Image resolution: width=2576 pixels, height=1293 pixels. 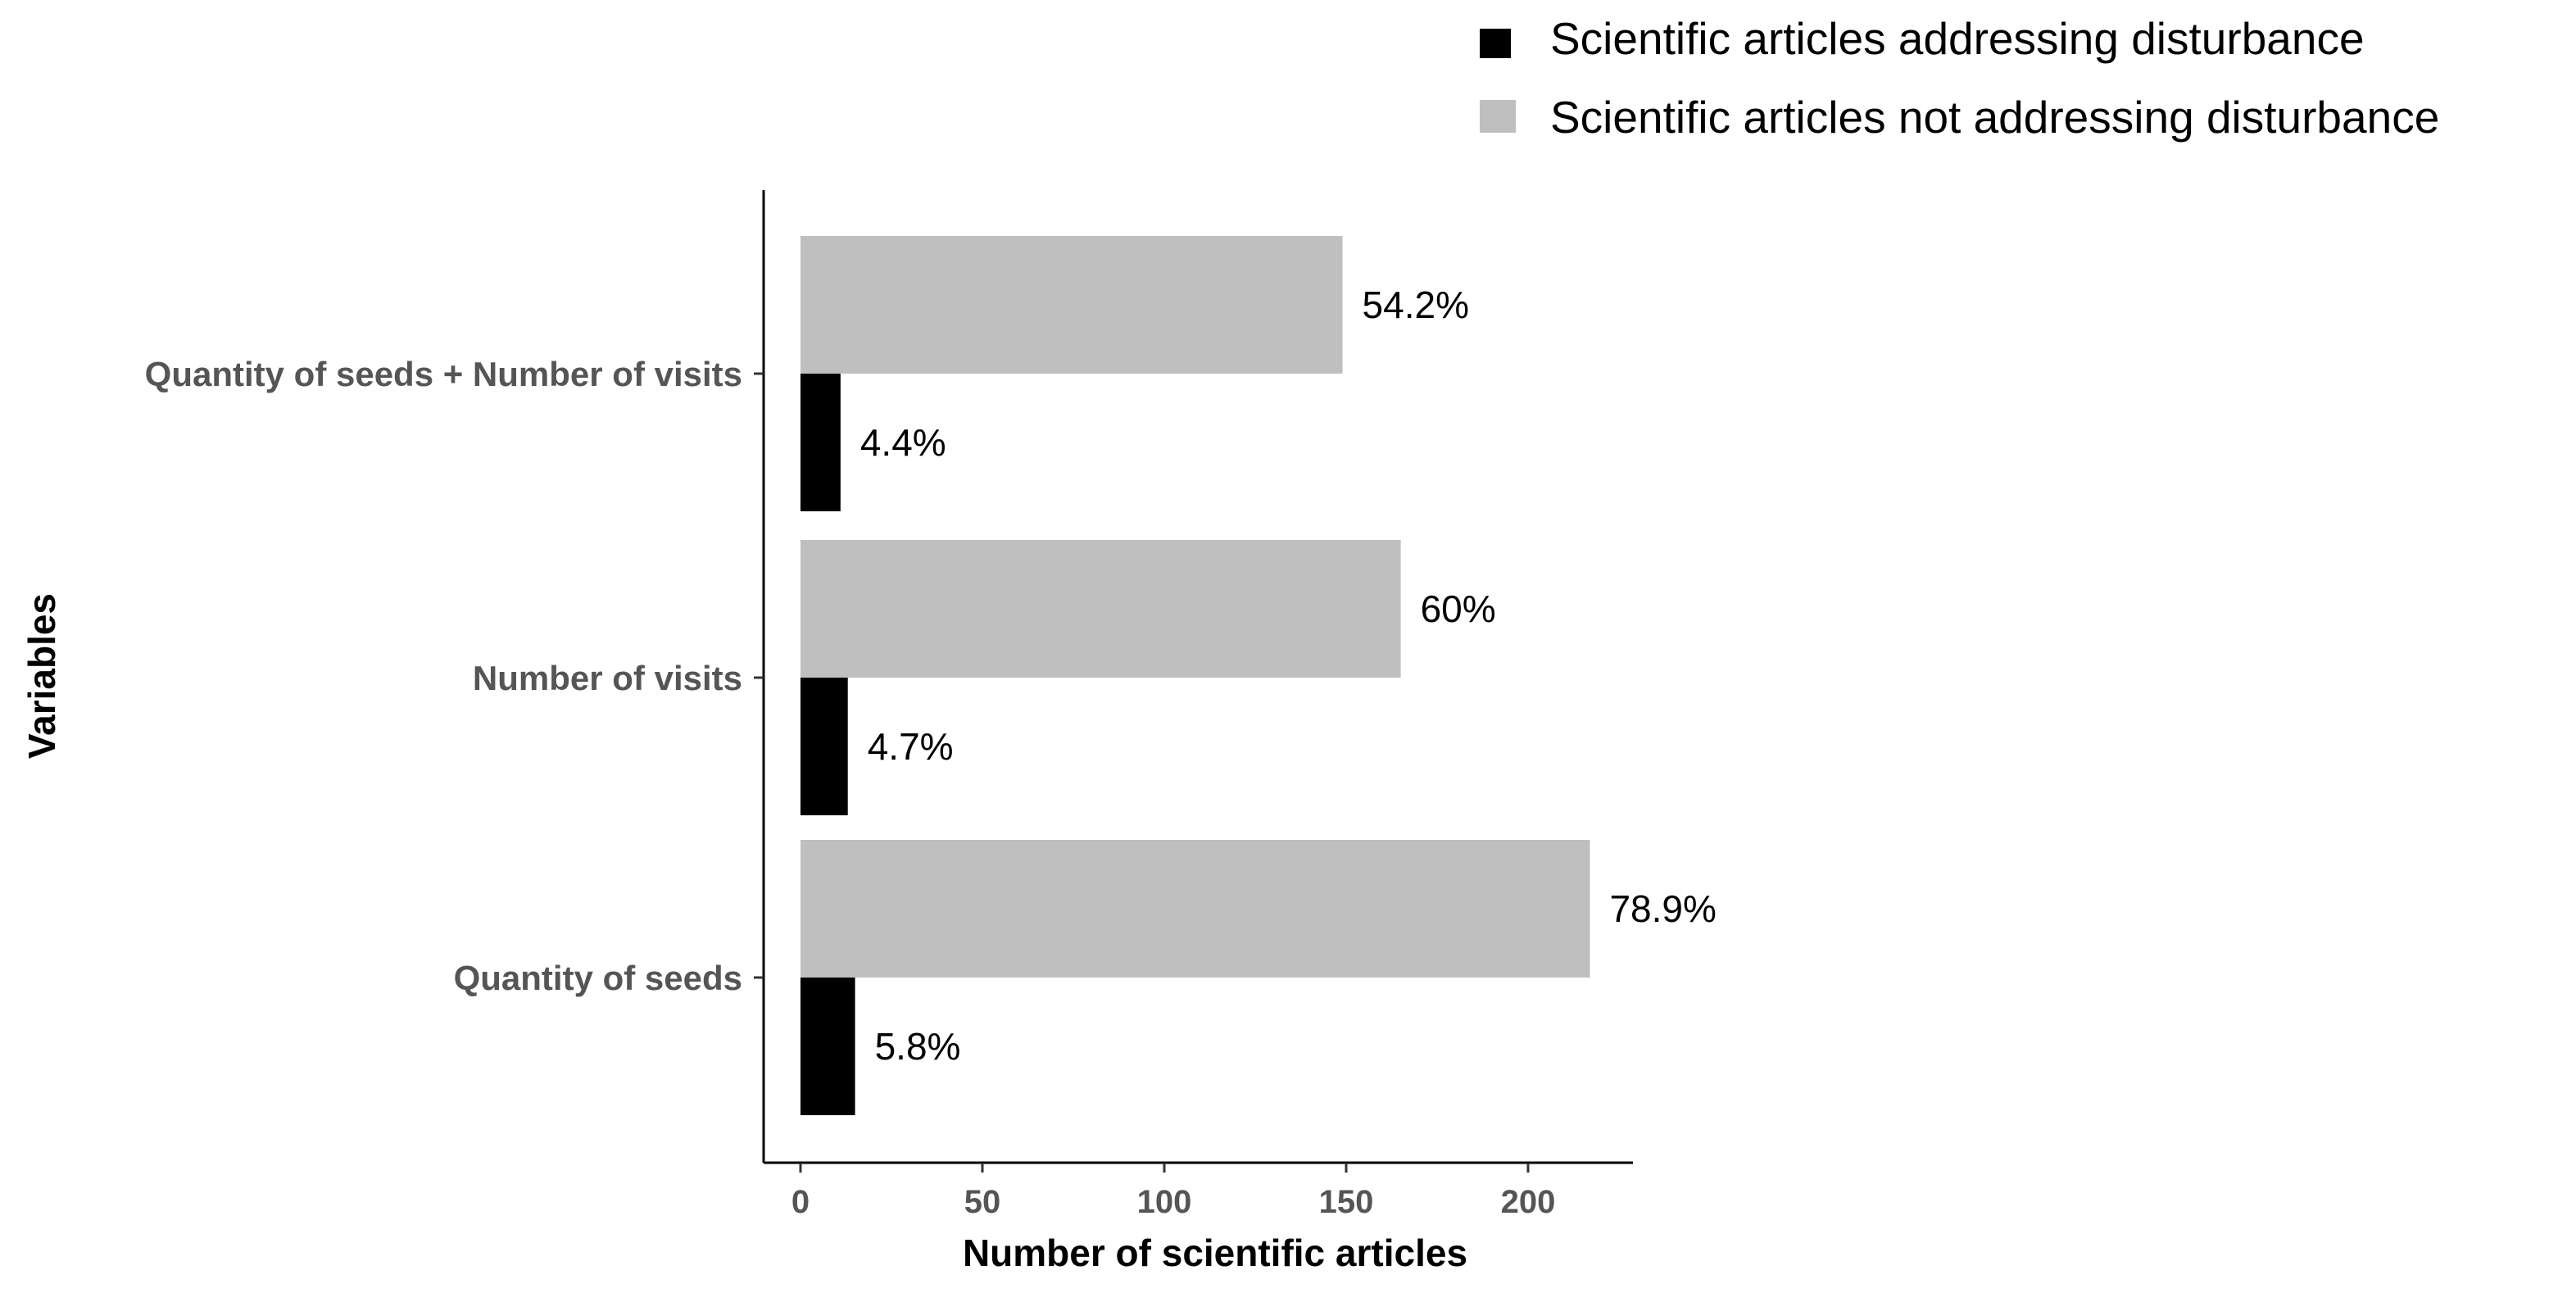 I want to click on legend-swatch-addressing, so click(x=1495, y=43).